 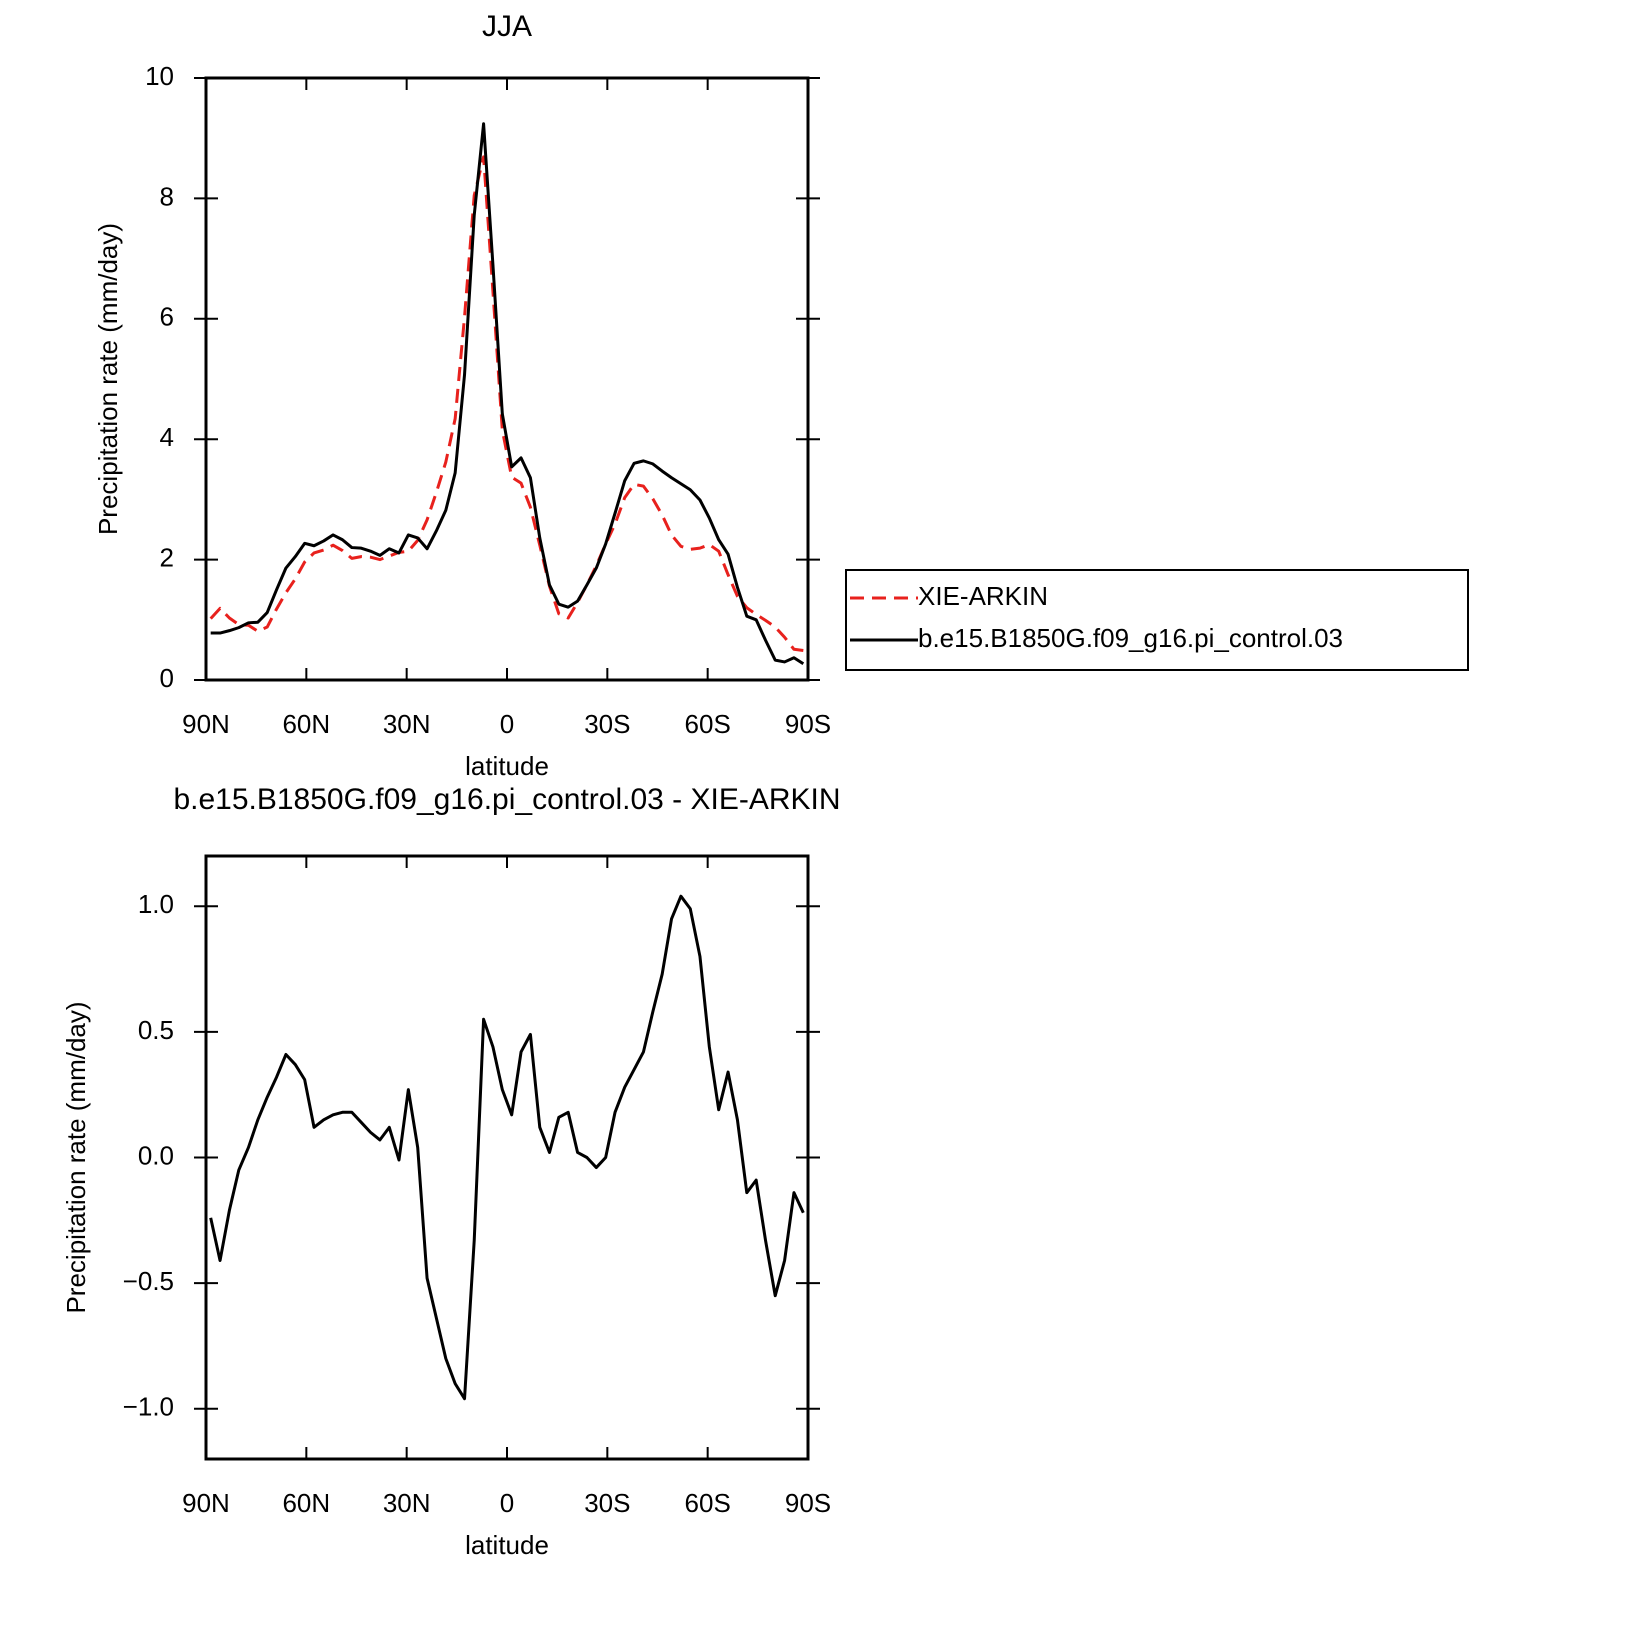 What do you see at coordinates (167, 678) in the screenshot?
I see `y-tick-label: 0` at bounding box center [167, 678].